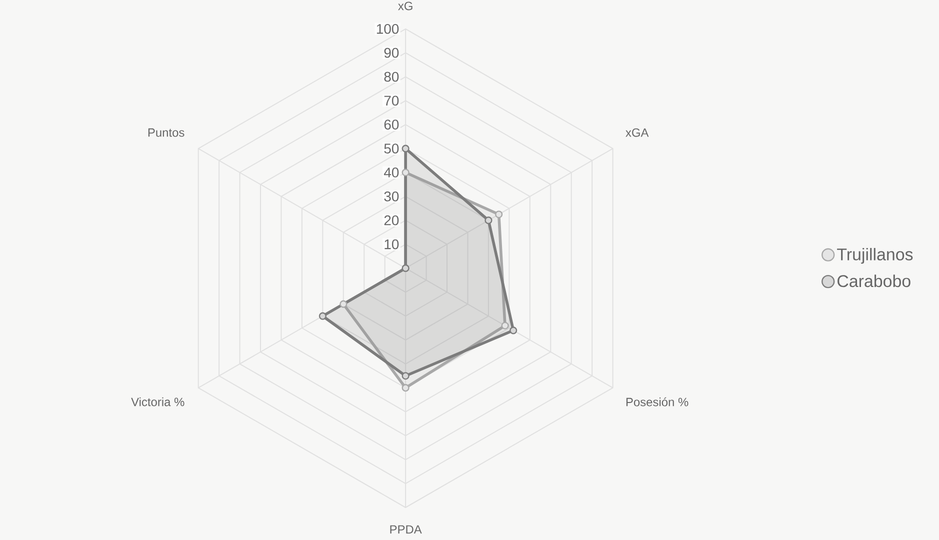 The image size is (939, 540). Describe the element at coordinates (391, 53) in the screenshot. I see `y-tick-label: 90` at that location.